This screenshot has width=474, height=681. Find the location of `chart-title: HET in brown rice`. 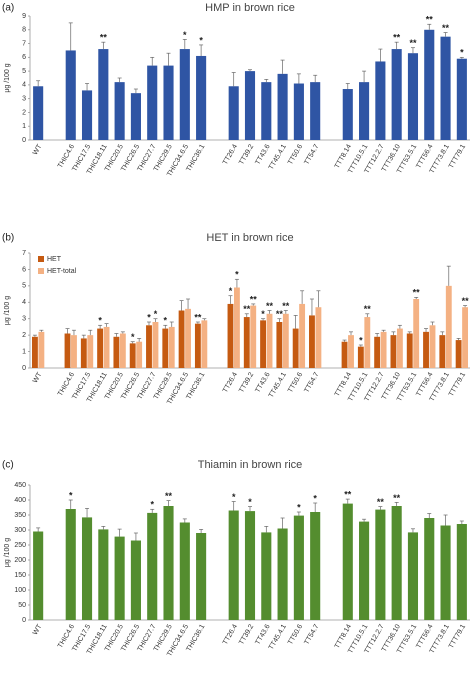

chart-title: HET in brown rice is located at coordinates (249, 238).